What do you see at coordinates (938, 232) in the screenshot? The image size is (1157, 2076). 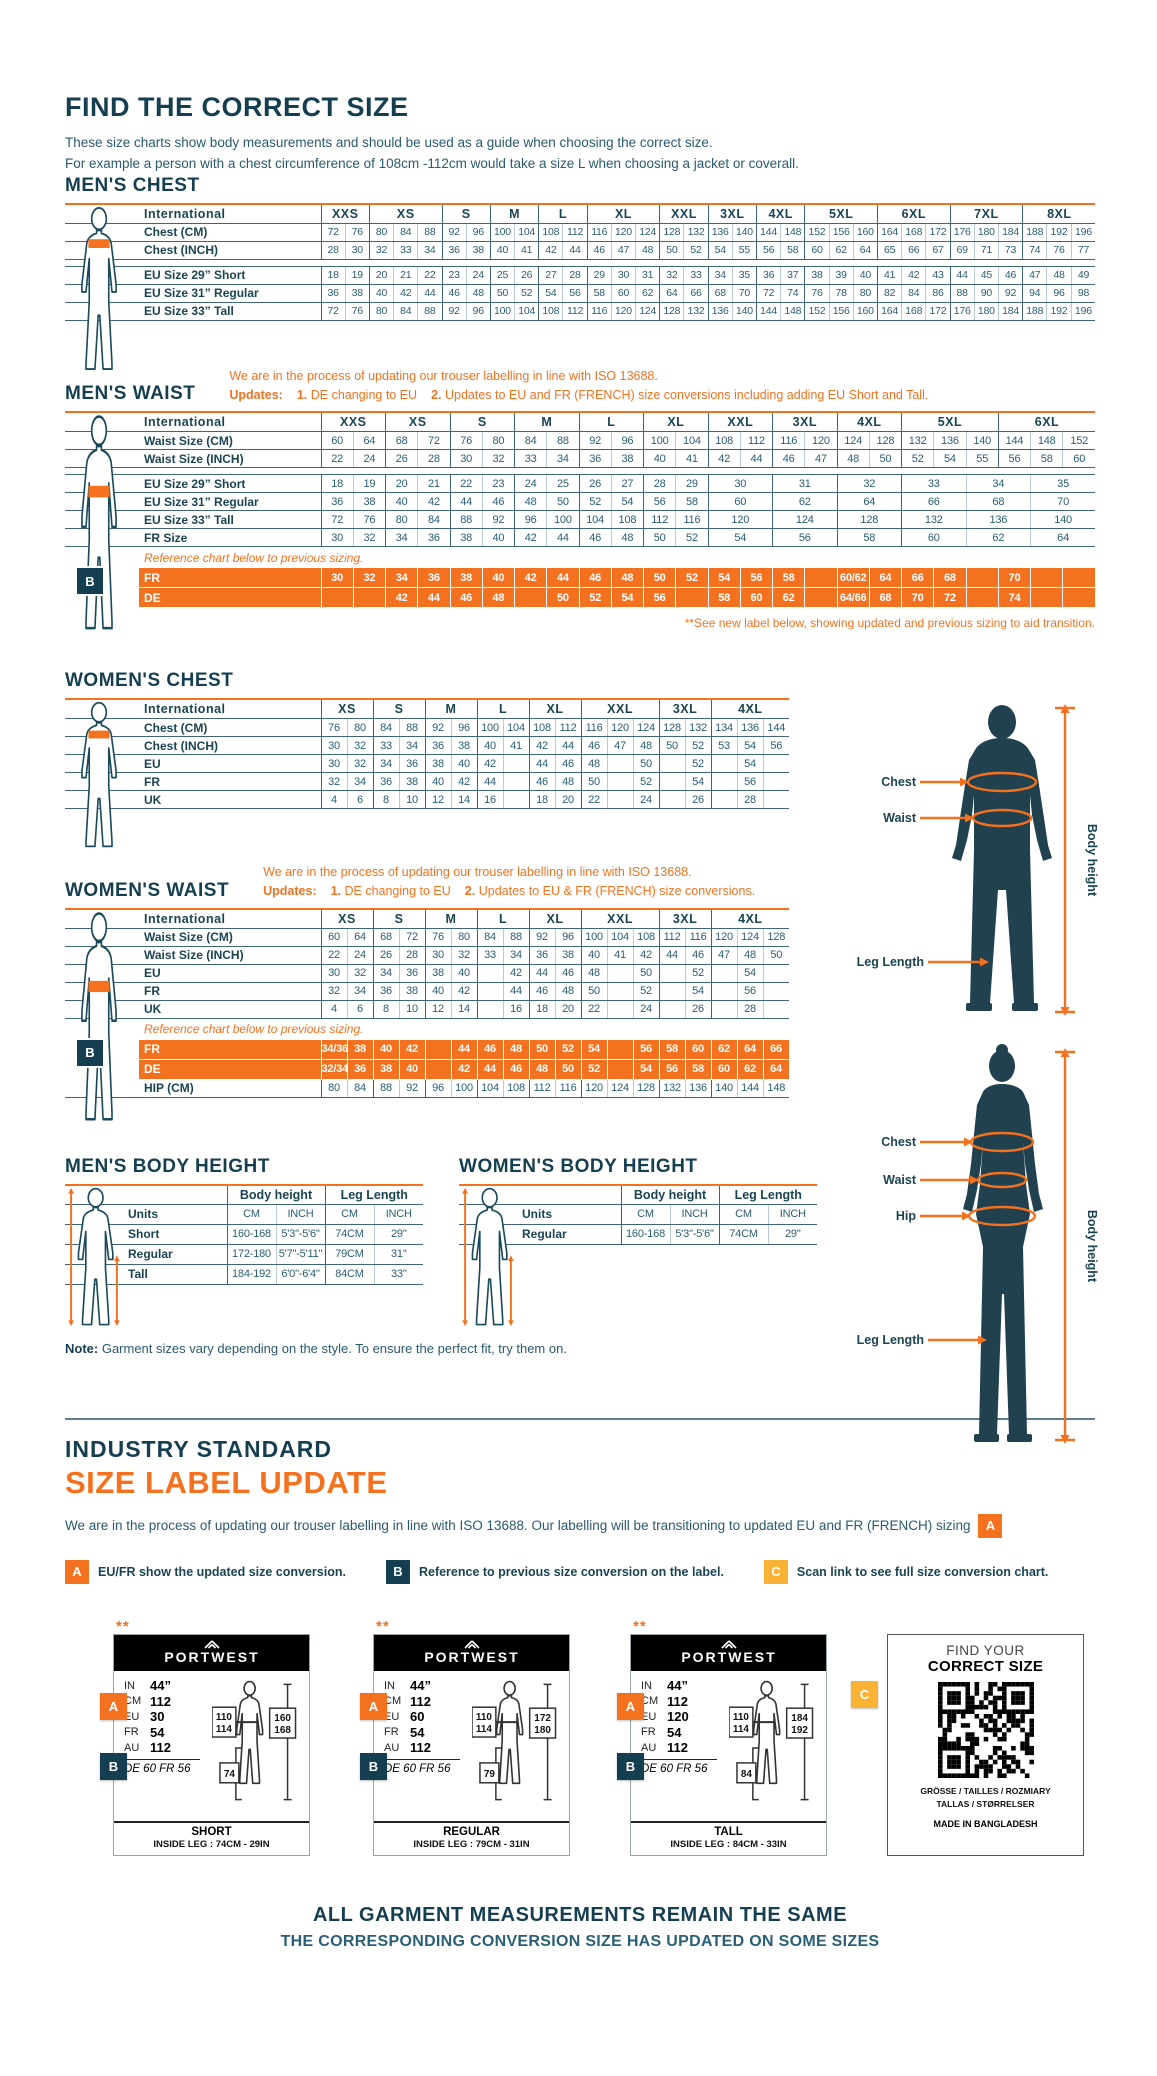 I see `table-cell: 172` at bounding box center [938, 232].